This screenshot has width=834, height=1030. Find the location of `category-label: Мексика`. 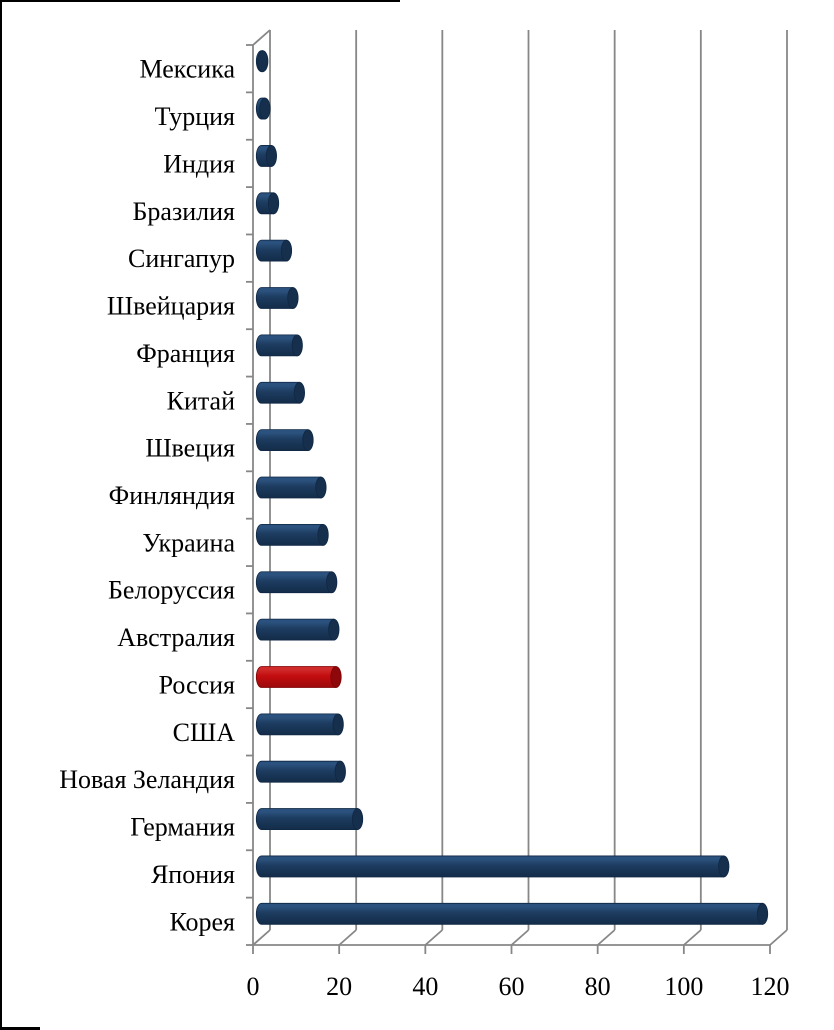

category-label: Мексика is located at coordinates (187, 69).